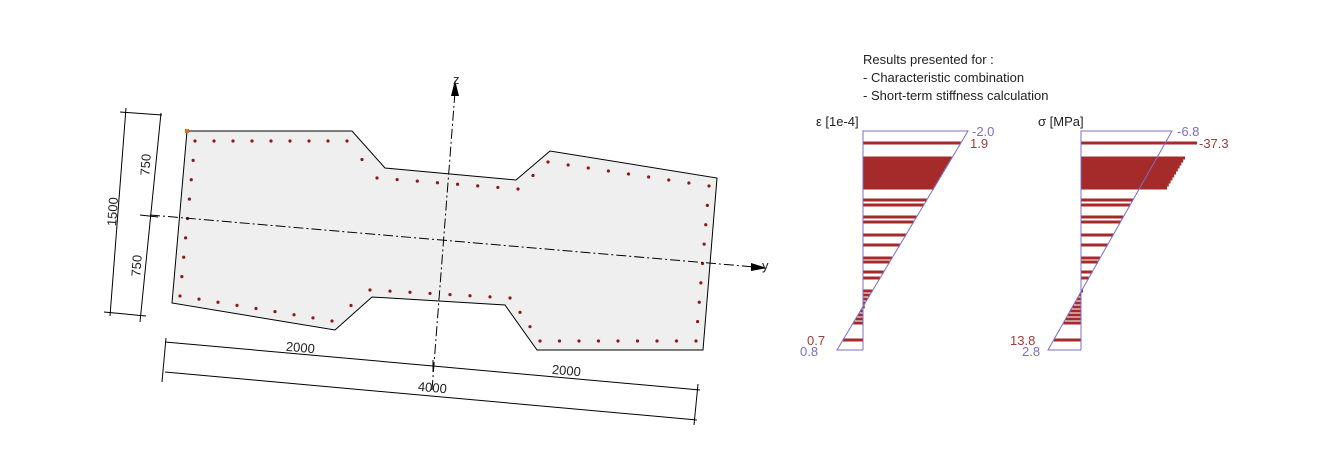  What do you see at coordinates (809, 351) in the screenshot?
I see `value-label: 0.8` at bounding box center [809, 351].